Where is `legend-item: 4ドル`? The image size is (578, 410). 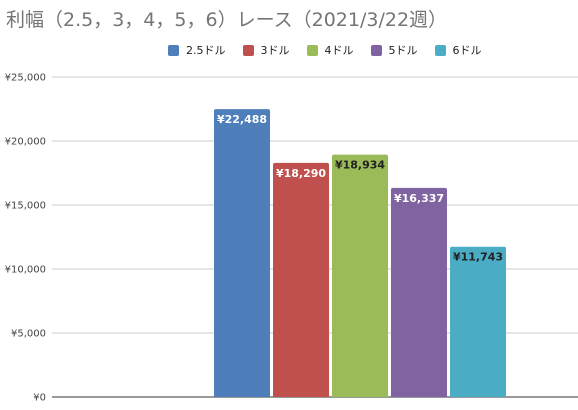
legend-item: 4ドル is located at coordinates (330, 50).